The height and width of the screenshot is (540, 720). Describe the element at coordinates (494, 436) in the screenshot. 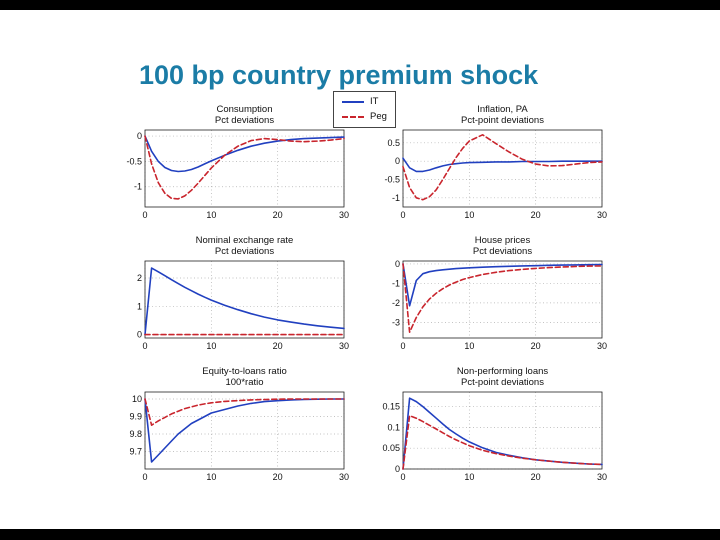

I see `chart-non-performing-loans-plot: 0.15 0.1 0.05 00 10 20 30` at that location.